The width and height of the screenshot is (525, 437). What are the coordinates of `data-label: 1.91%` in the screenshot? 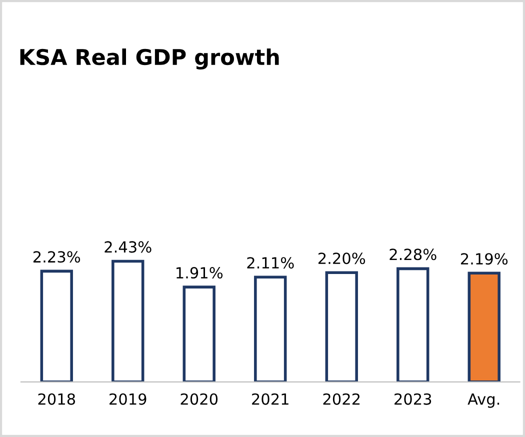 It's located at (199, 273).